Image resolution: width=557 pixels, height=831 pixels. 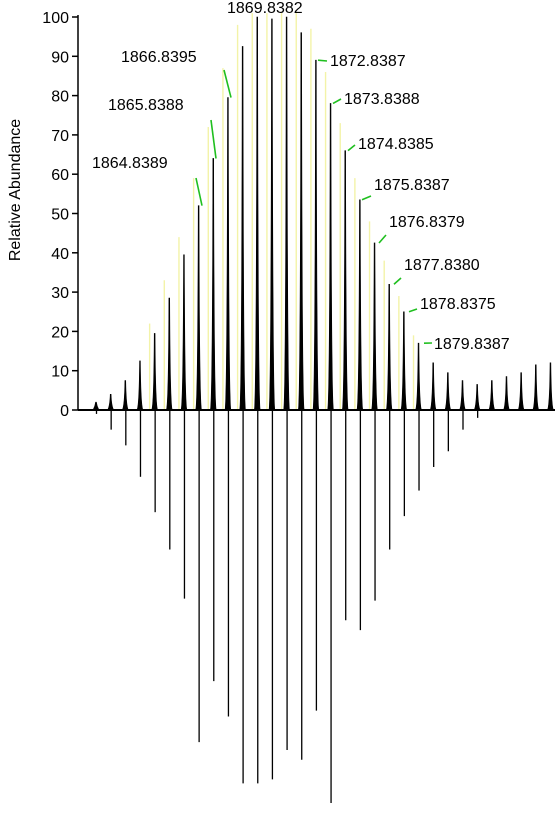 What do you see at coordinates (60, 57) in the screenshot?
I see `y-tick-label-90: 90` at bounding box center [60, 57].